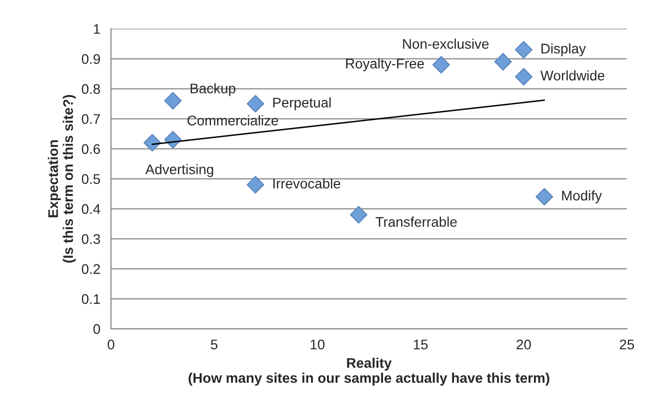 The height and width of the screenshot is (411, 653). I want to click on annotation: Royalty-Free, so click(385, 65).